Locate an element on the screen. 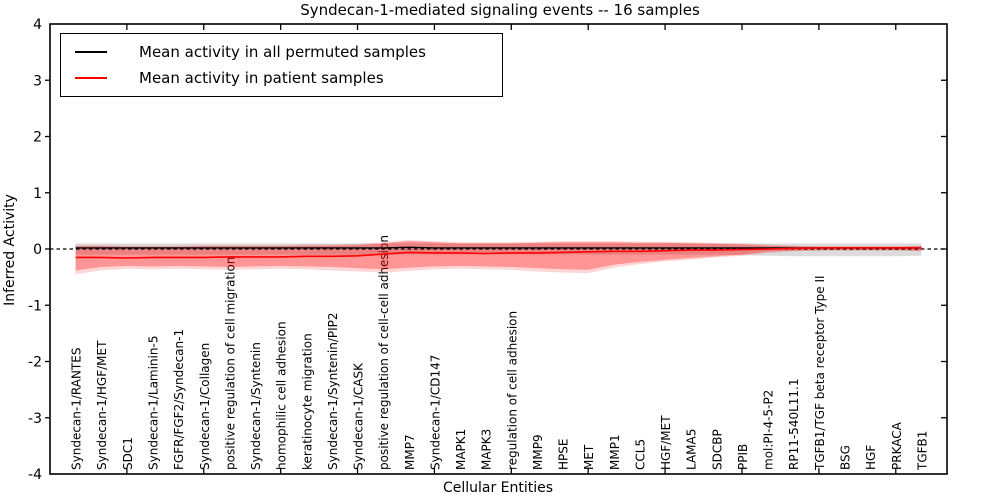  x-category-label: MMP9 is located at coordinates (538, 452).